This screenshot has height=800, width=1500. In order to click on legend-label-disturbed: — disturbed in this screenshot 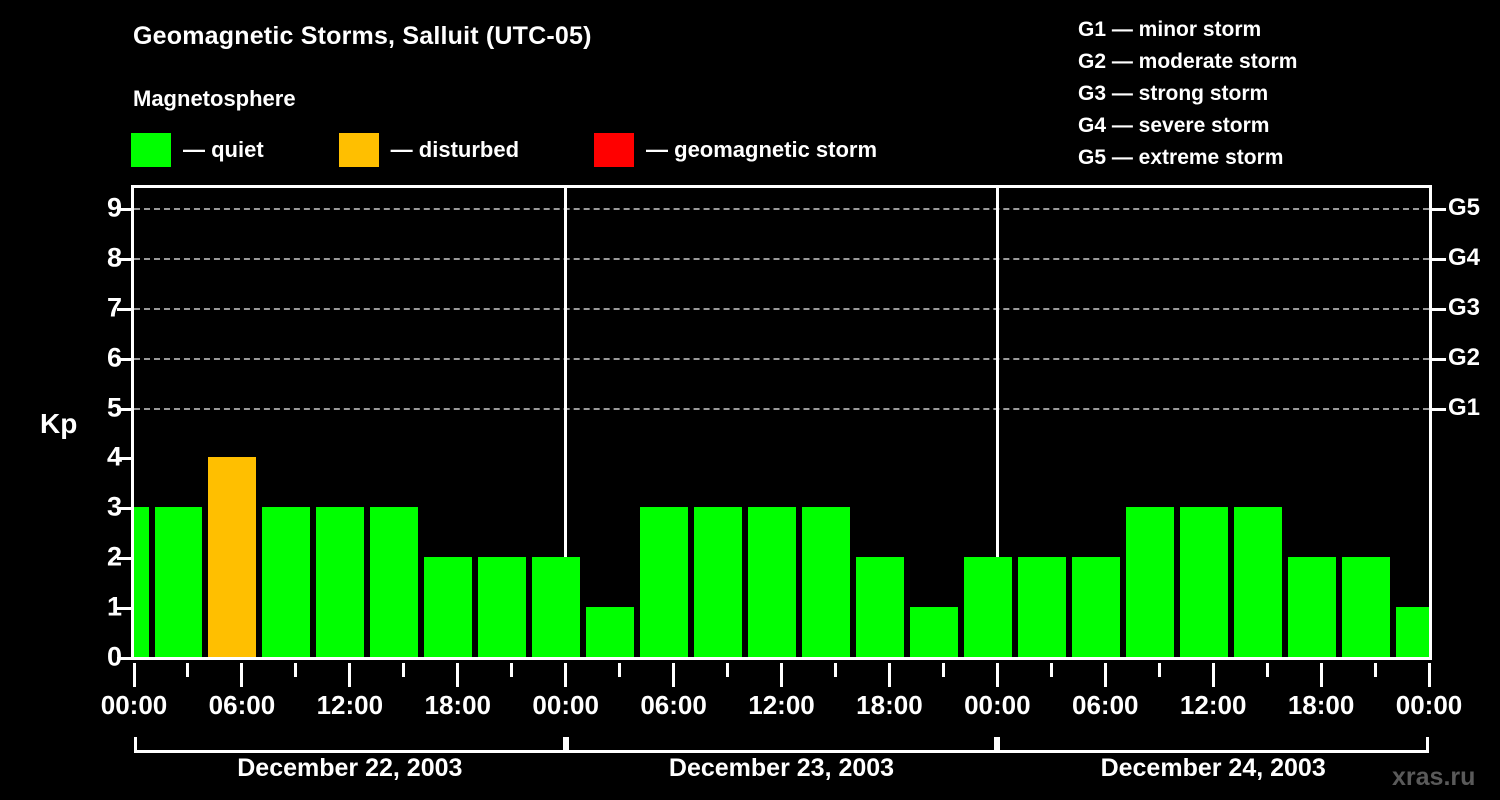, I will do `click(455, 149)`.